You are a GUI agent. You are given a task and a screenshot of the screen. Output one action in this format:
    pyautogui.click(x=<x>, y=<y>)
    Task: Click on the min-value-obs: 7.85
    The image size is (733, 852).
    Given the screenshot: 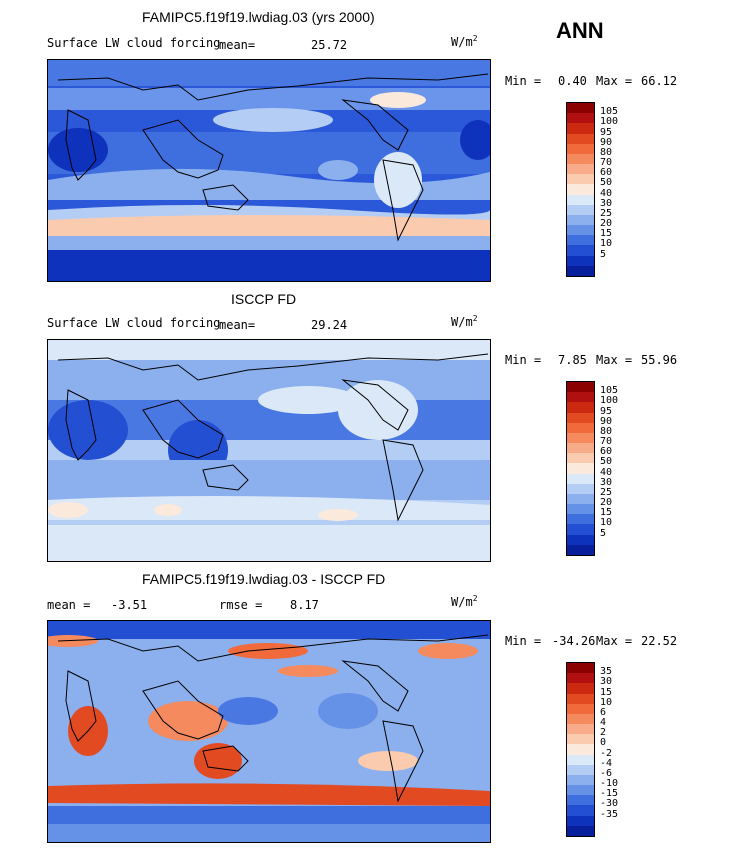 What is the action you would take?
    pyautogui.click(x=572, y=360)
    